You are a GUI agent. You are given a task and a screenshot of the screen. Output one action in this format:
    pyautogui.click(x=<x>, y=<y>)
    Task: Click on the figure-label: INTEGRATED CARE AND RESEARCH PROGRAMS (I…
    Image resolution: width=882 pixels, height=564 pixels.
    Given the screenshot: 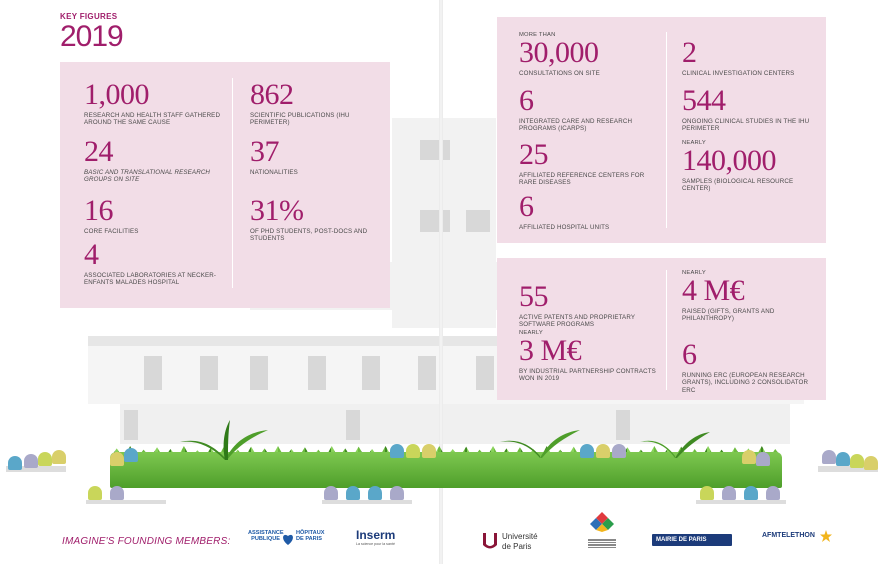 What is the action you would take?
    pyautogui.click(x=576, y=125)
    